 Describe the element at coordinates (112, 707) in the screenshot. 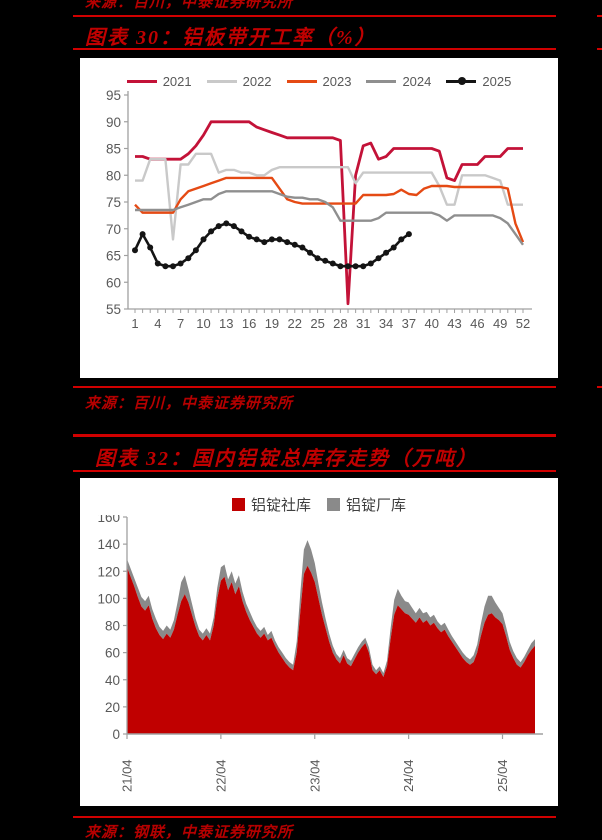

I see `svg-text: 20` at that location.